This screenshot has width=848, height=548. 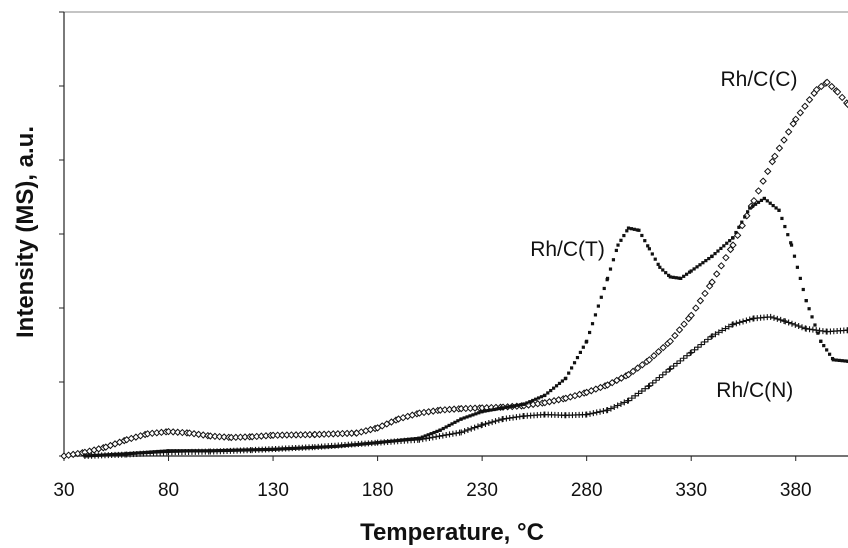 I want to click on x-tick-label: 230, so click(x=482, y=490).